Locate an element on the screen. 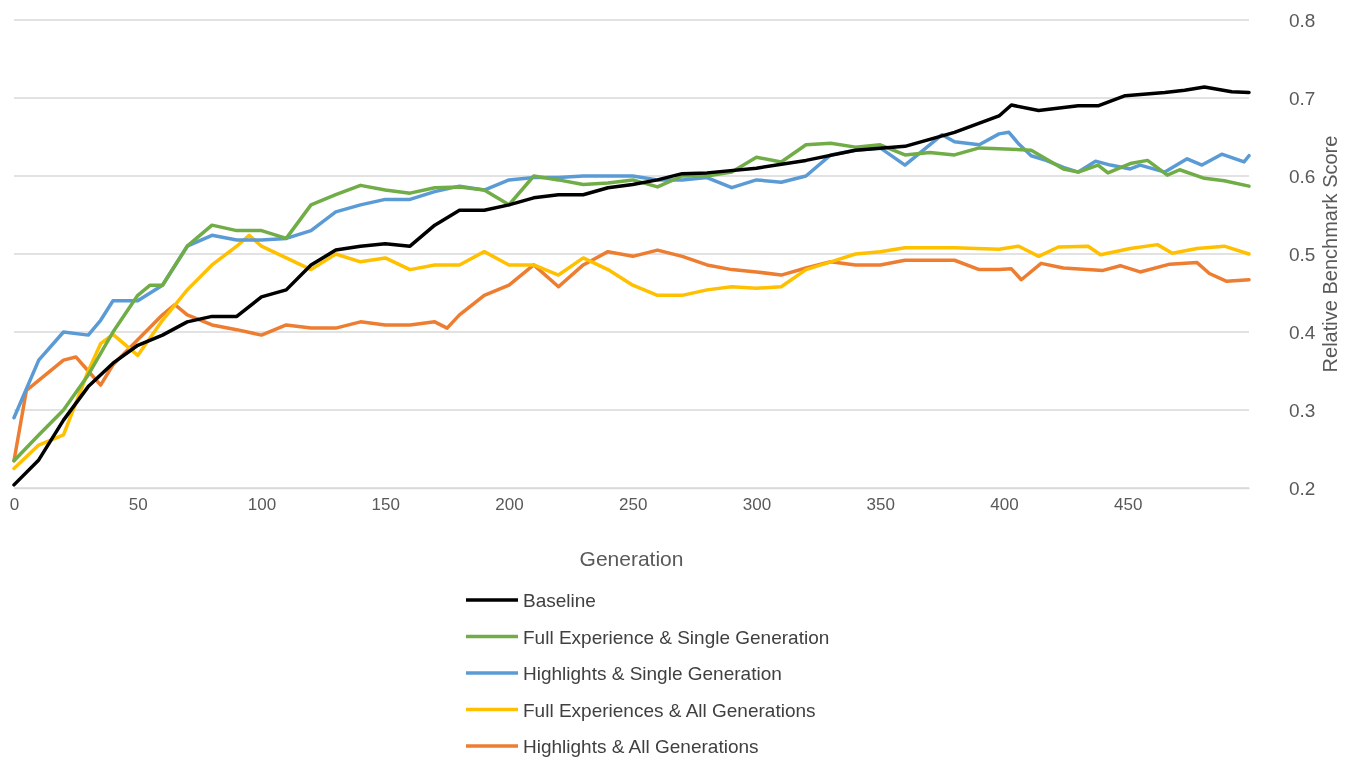  y-tick-label: 0.2 is located at coordinates (1302, 488).